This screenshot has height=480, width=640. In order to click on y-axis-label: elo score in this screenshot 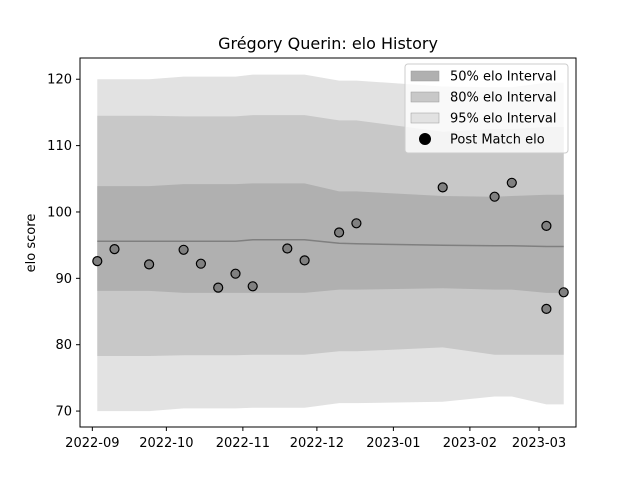, I will do `click(31, 243)`.